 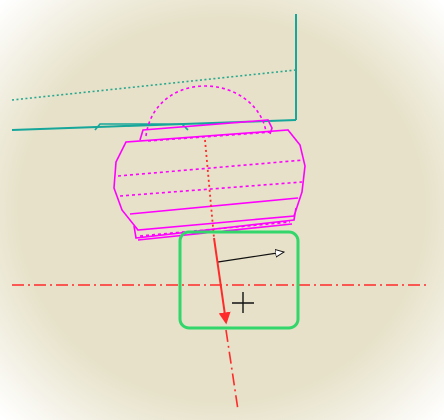 I want to click on wheel-bottom-dotted, so click(x=215, y=229).